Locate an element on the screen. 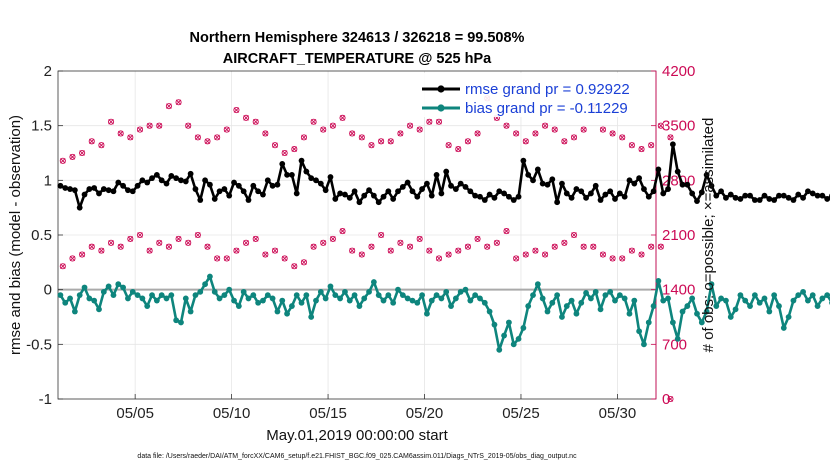 The image size is (830, 470). left-tick-label: 0 is located at coordinates (48, 290).